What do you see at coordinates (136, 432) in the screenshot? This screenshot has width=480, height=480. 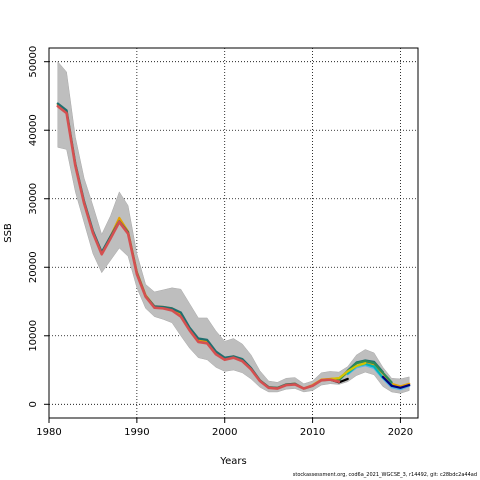 I see `x-tick-label: 1990` at bounding box center [136, 432].